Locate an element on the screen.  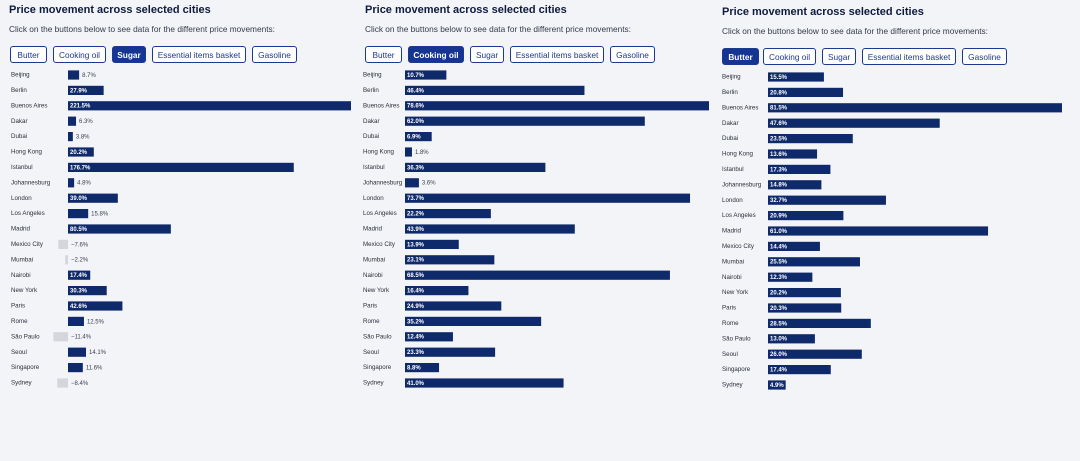
value-label: 42.6% is located at coordinates (79, 307).